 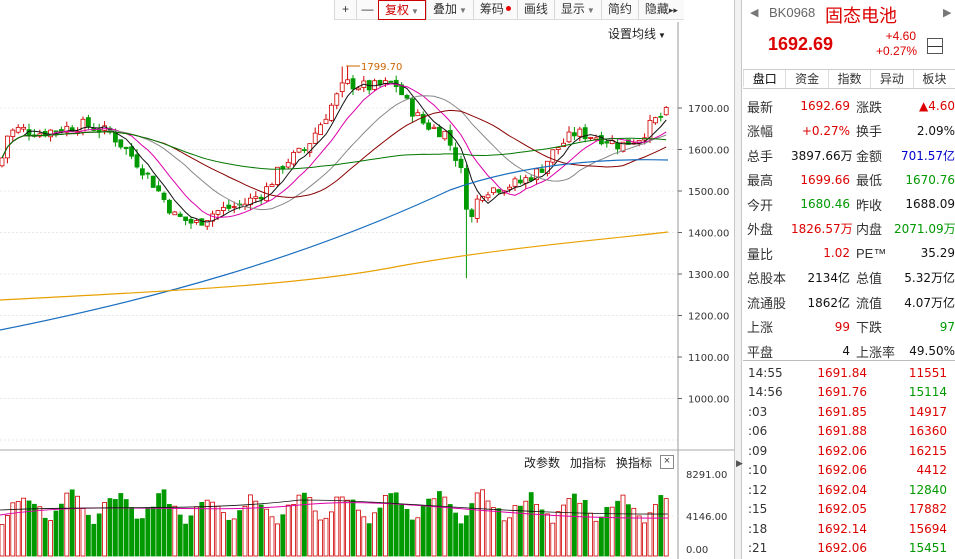 I want to click on quote-value: 2071.09万, so click(x=924, y=229).